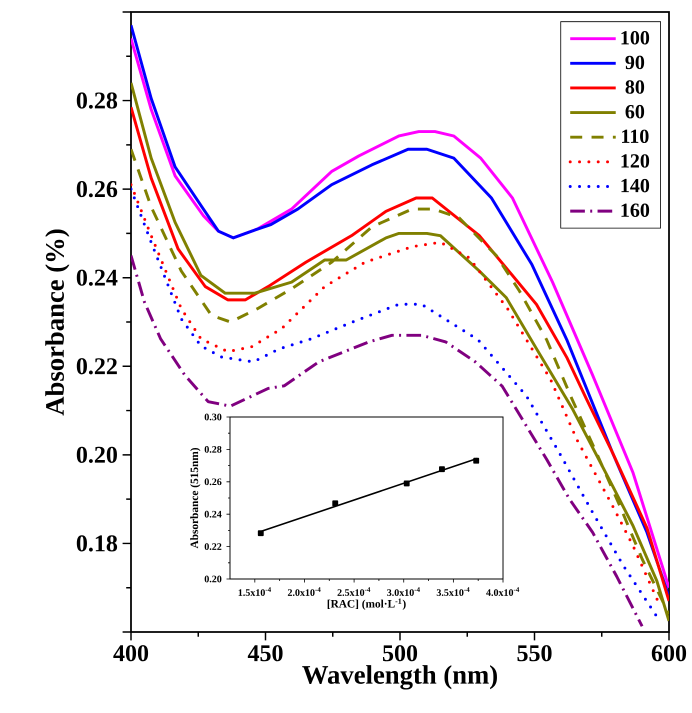 The width and height of the screenshot is (692, 713). I want to click on x-axis-title: [RAC] (mol·L$^{-1}$), so click(367, 604).